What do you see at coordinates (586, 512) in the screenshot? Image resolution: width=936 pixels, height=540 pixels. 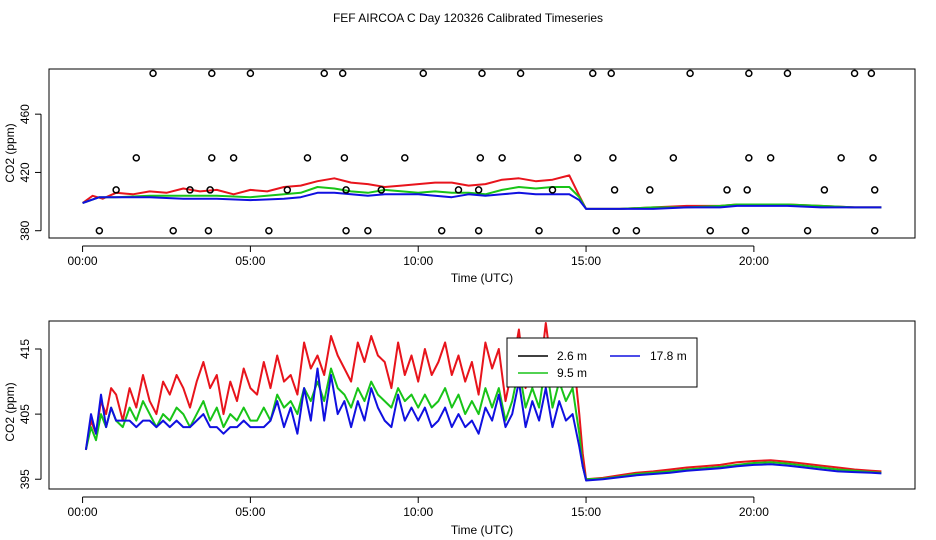 I see `bot-x-tick-label: 15:00` at bounding box center [586, 512].